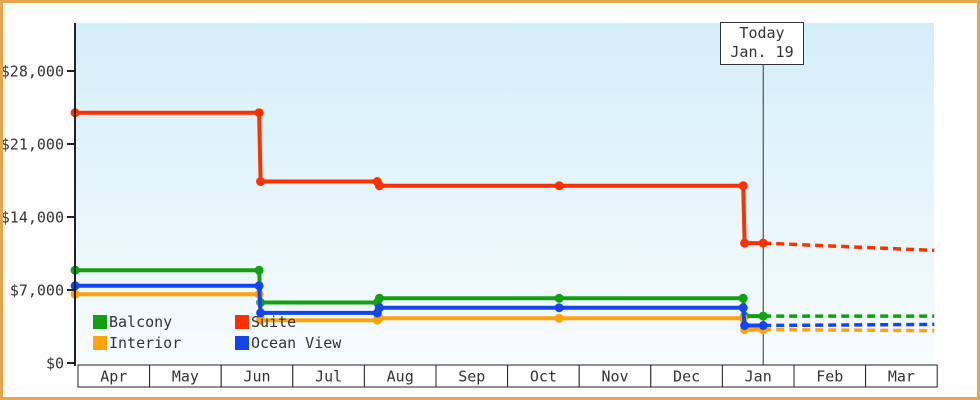  Describe the element at coordinates (614, 376) in the screenshot. I see `month-label: Nov` at that location.